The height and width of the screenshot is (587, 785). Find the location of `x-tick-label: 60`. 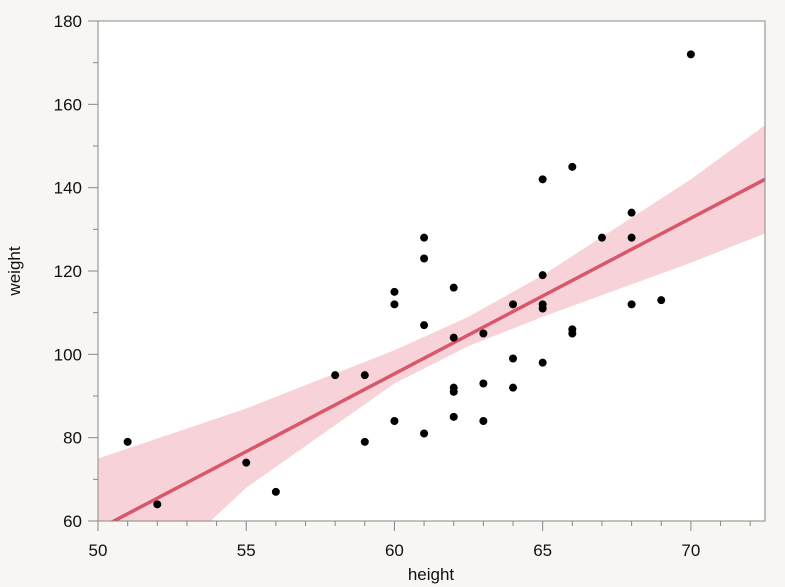

x-tick-label: 60 is located at coordinates (394, 550).